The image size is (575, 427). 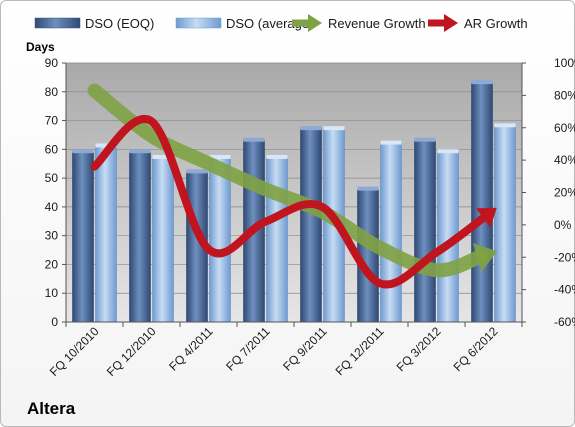 What do you see at coordinates (496, 23) in the screenshot?
I see `legend-label-ar-growth: AR Growth` at bounding box center [496, 23].